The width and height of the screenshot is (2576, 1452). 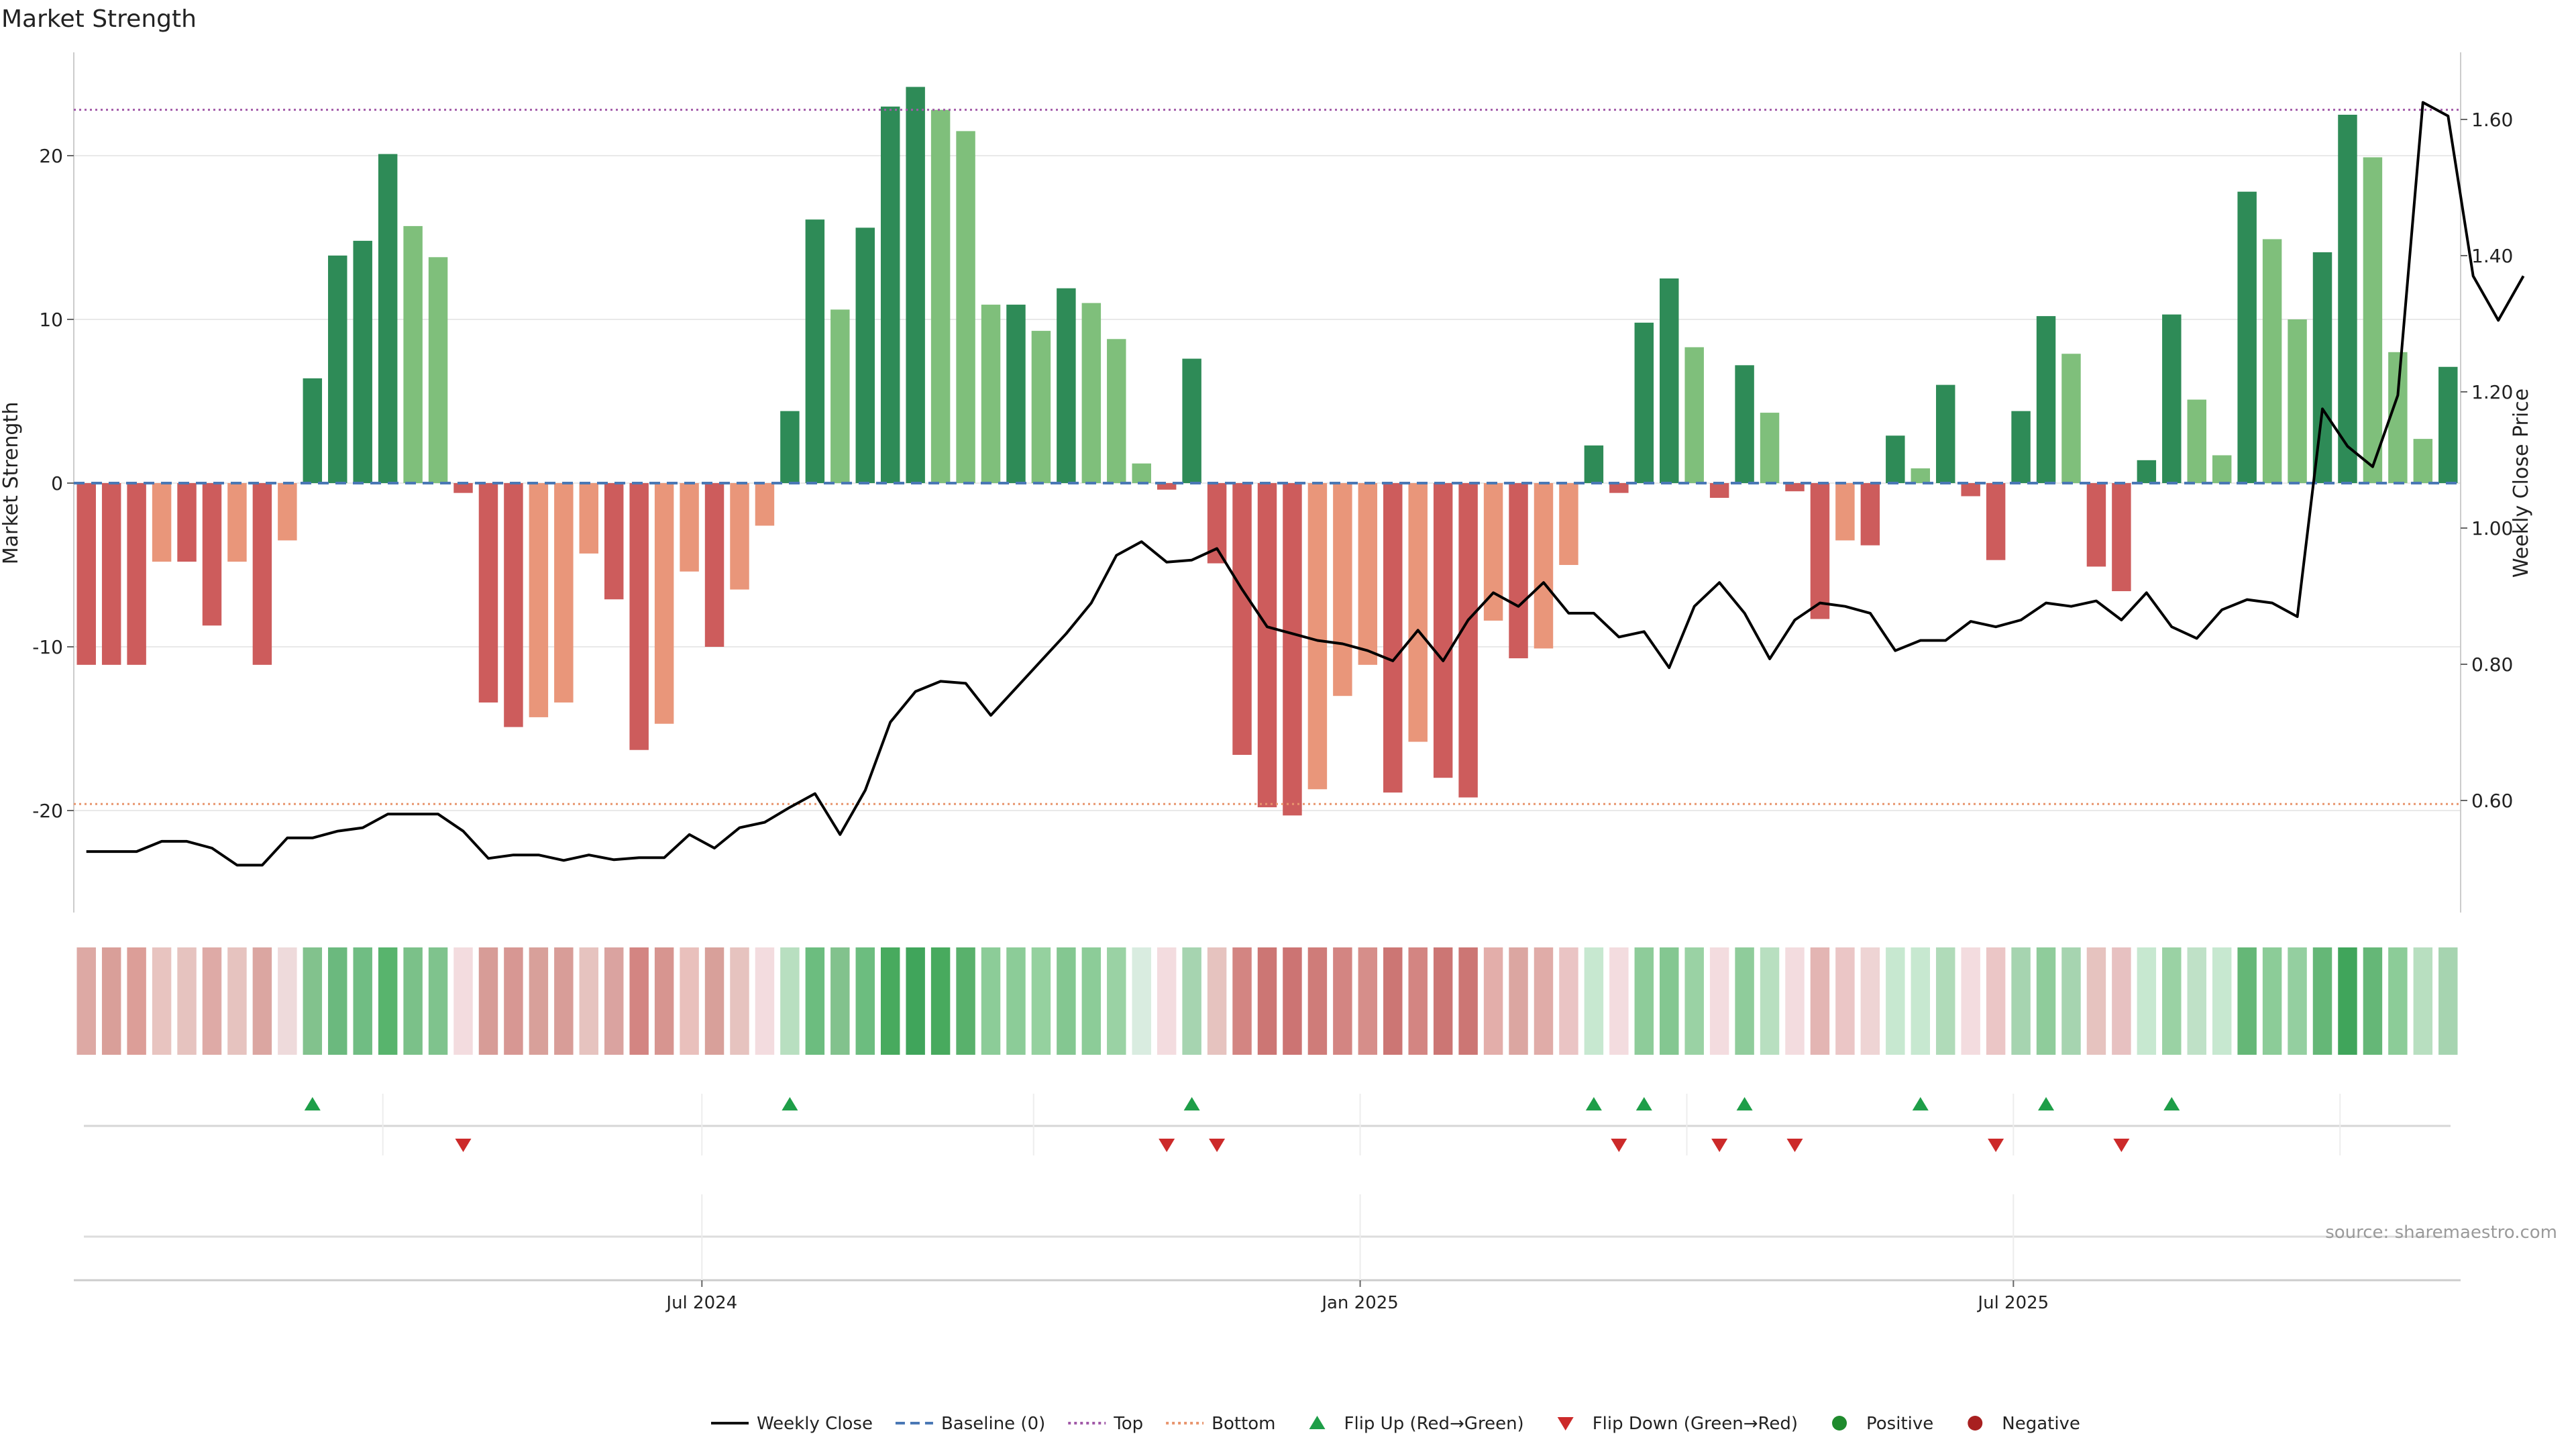 What do you see at coordinates (99, 19) in the screenshot?
I see `chart-title: Market Strength` at bounding box center [99, 19].